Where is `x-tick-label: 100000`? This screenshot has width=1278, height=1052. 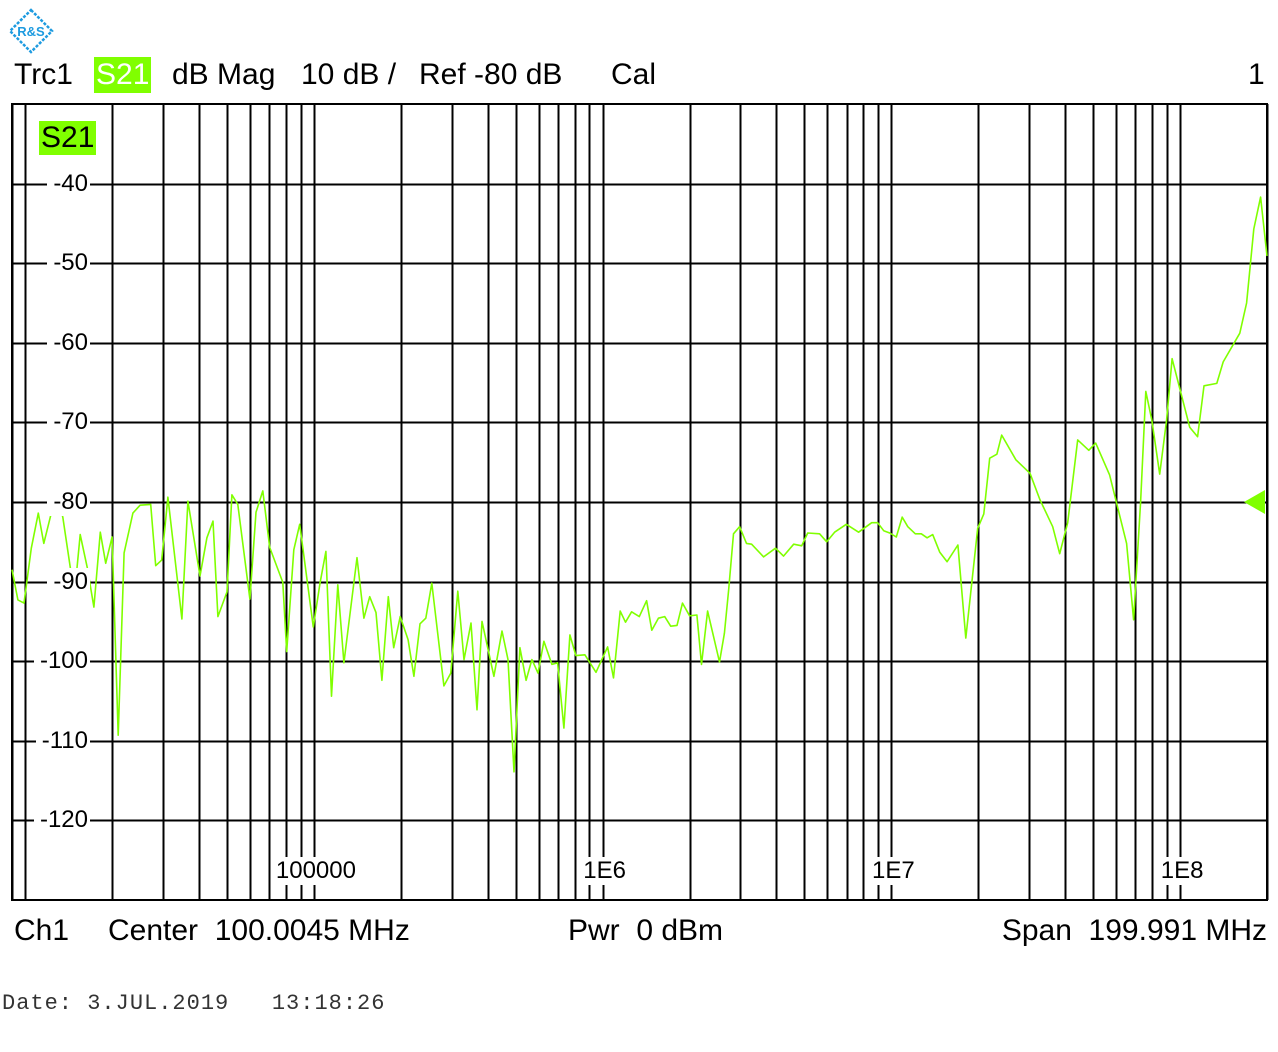 x-tick-label: 100000 is located at coordinates (315, 871).